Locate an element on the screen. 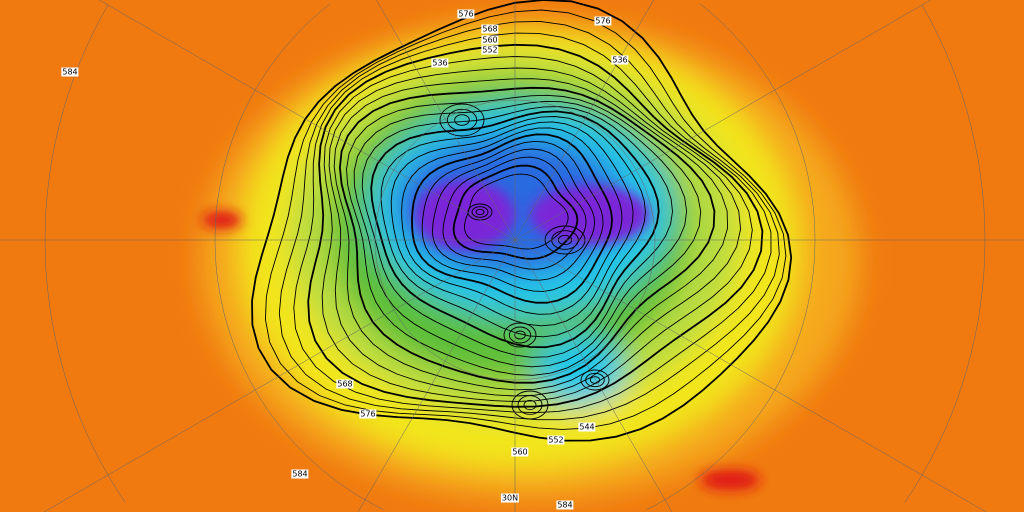 The height and width of the screenshot is (512, 1024). cyan-lobe is located at coordinates (580, 370).